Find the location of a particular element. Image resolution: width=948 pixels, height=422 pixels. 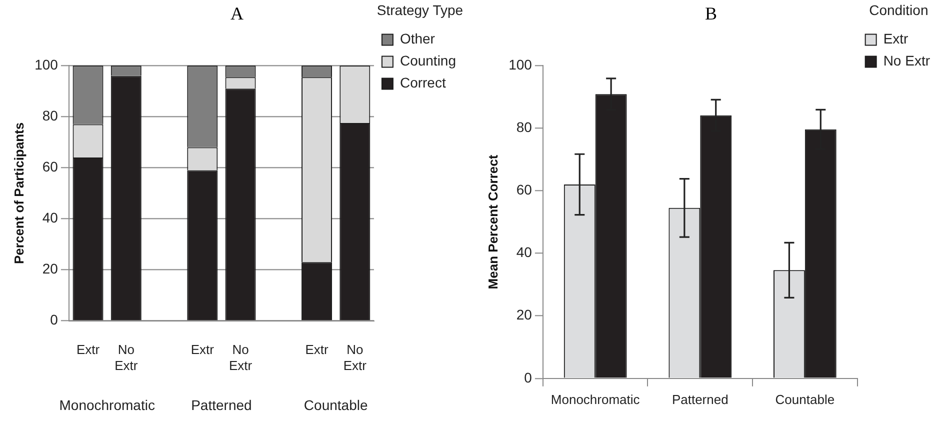

legend-label: Correct is located at coordinates (423, 82).